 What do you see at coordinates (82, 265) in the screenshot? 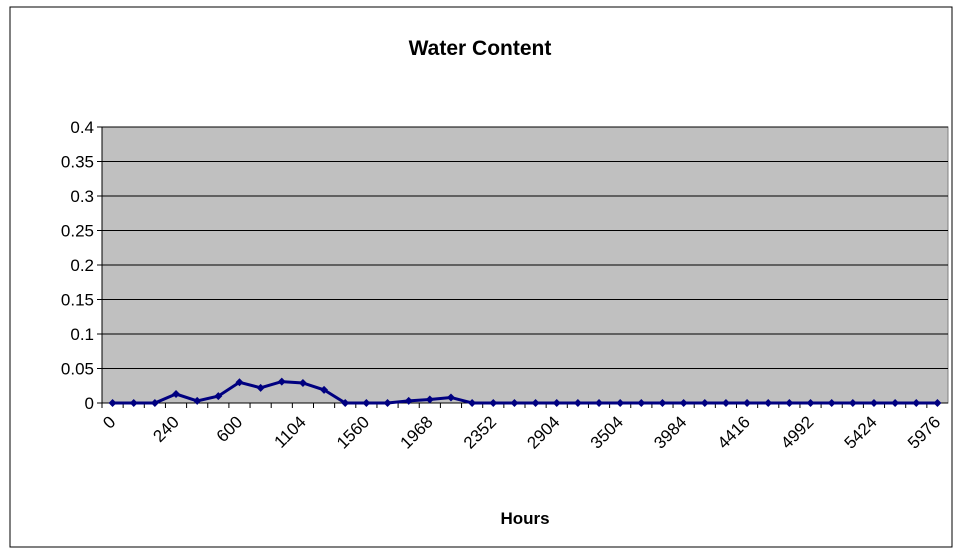
I see `y-tick-label: 0.2` at bounding box center [82, 265].